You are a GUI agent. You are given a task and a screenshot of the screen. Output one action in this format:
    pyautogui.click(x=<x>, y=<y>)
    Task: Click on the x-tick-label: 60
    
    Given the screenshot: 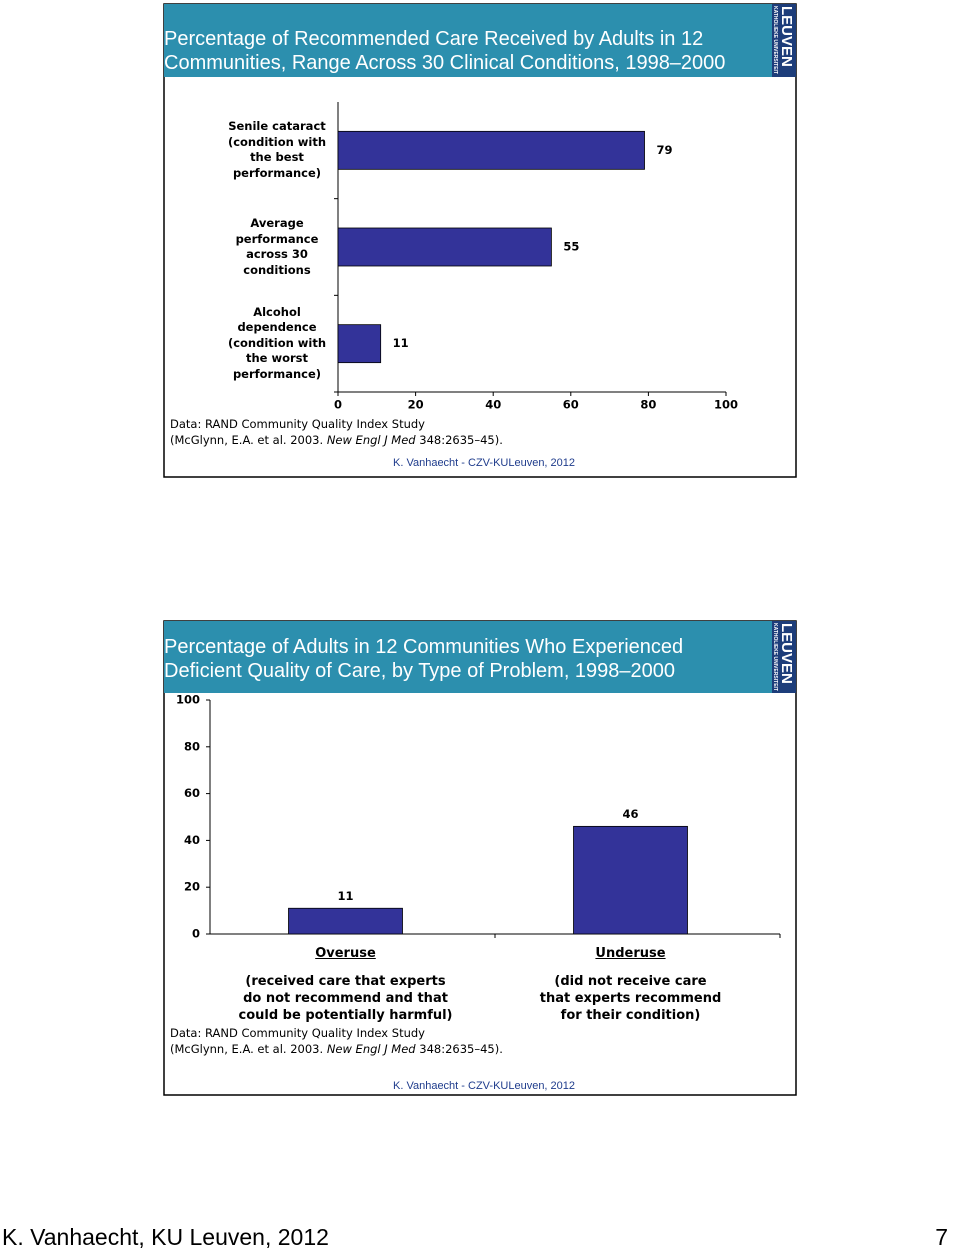 What is the action you would take?
    pyautogui.click(x=571, y=405)
    